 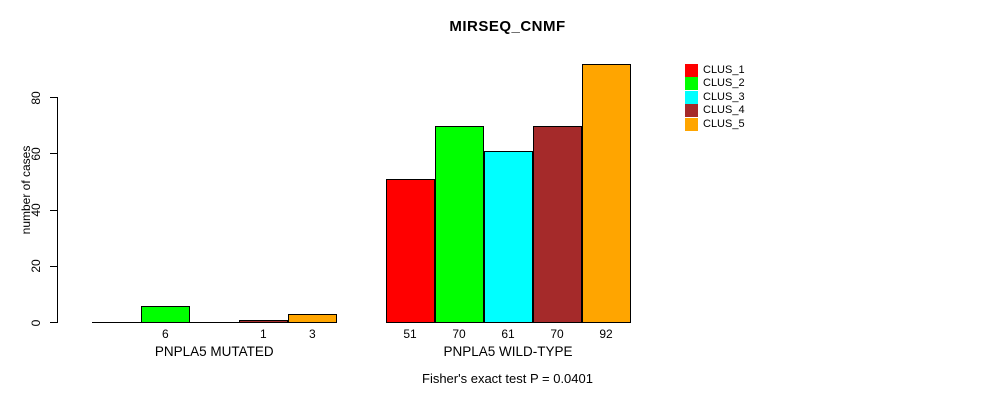 What do you see at coordinates (214, 351) in the screenshot?
I see `group-label-mutated: PNPLA5 MUTATED` at bounding box center [214, 351].